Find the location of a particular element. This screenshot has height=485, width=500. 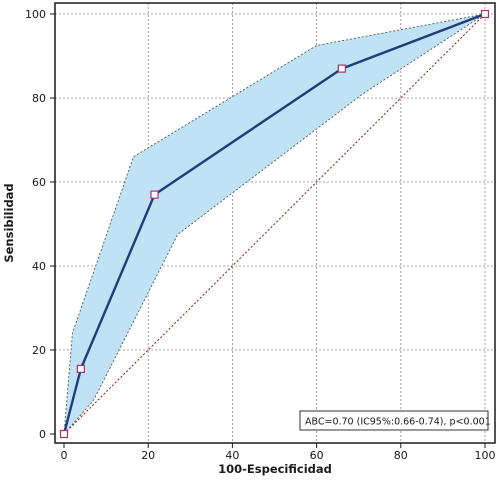

y-tick-label: 100 is located at coordinates (35, 14).